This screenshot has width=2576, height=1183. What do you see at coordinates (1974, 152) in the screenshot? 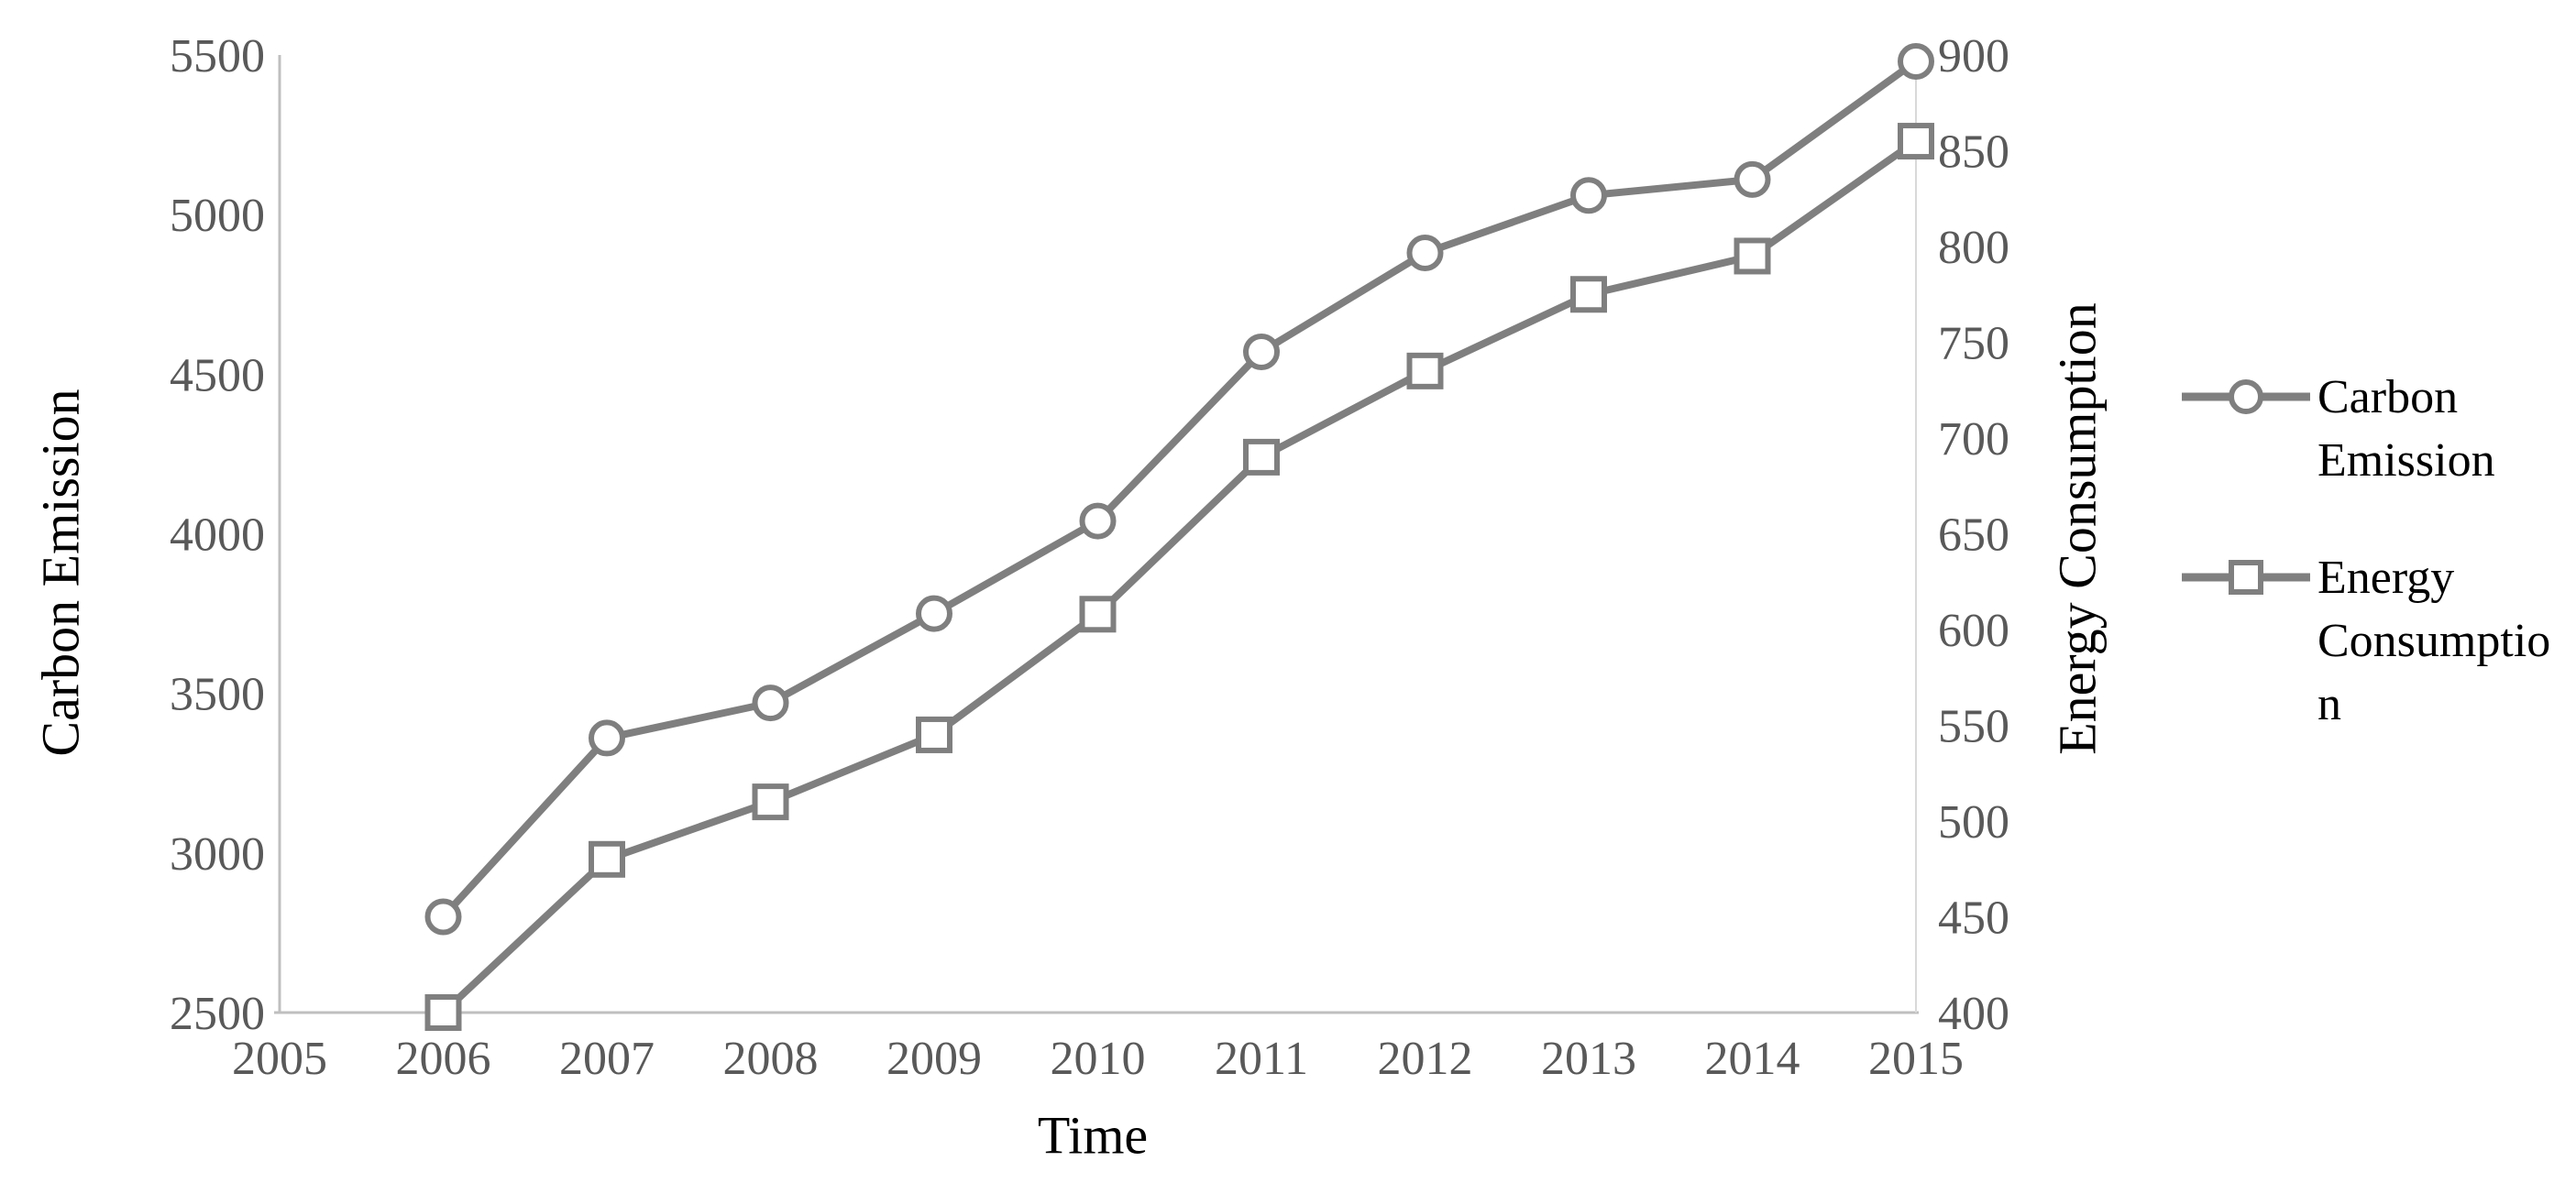
I see `right-axis-tick: 850` at bounding box center [1974, 152].